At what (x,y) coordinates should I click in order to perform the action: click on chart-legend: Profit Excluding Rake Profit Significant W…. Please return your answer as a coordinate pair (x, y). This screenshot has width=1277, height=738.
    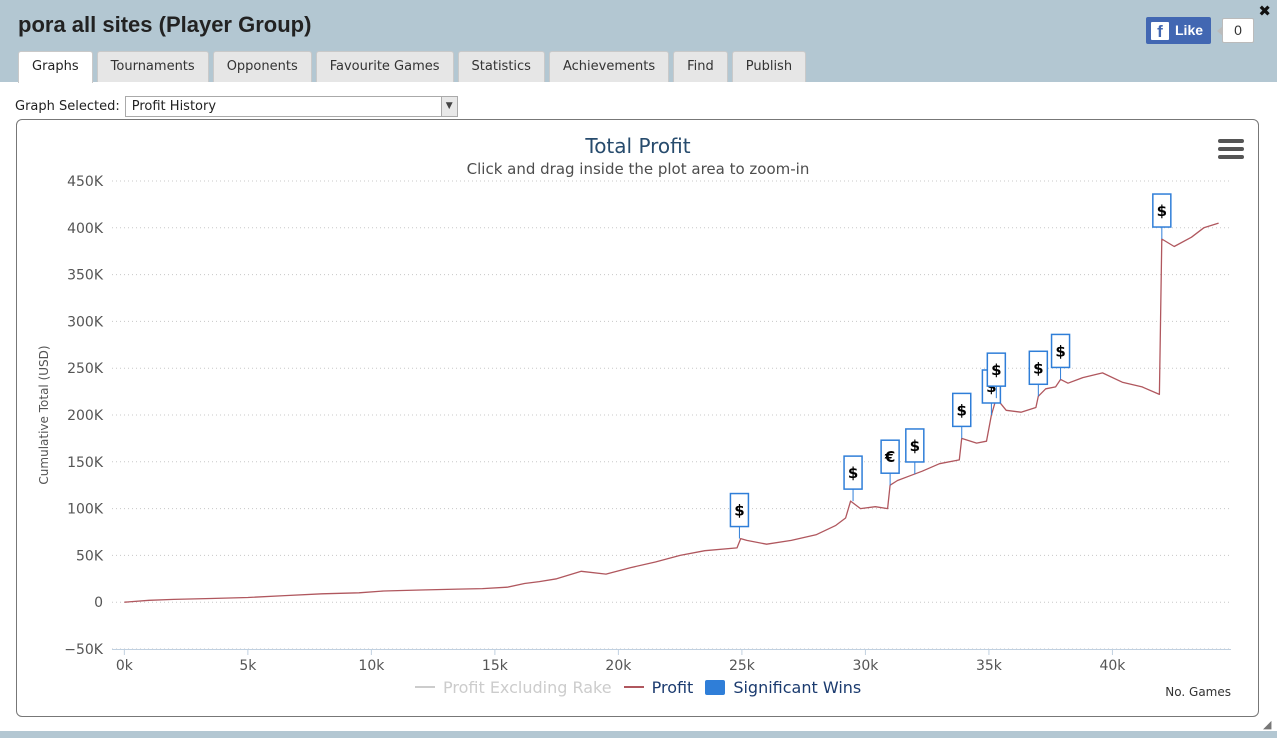
    Looking at the image, I should click on (644, 687).